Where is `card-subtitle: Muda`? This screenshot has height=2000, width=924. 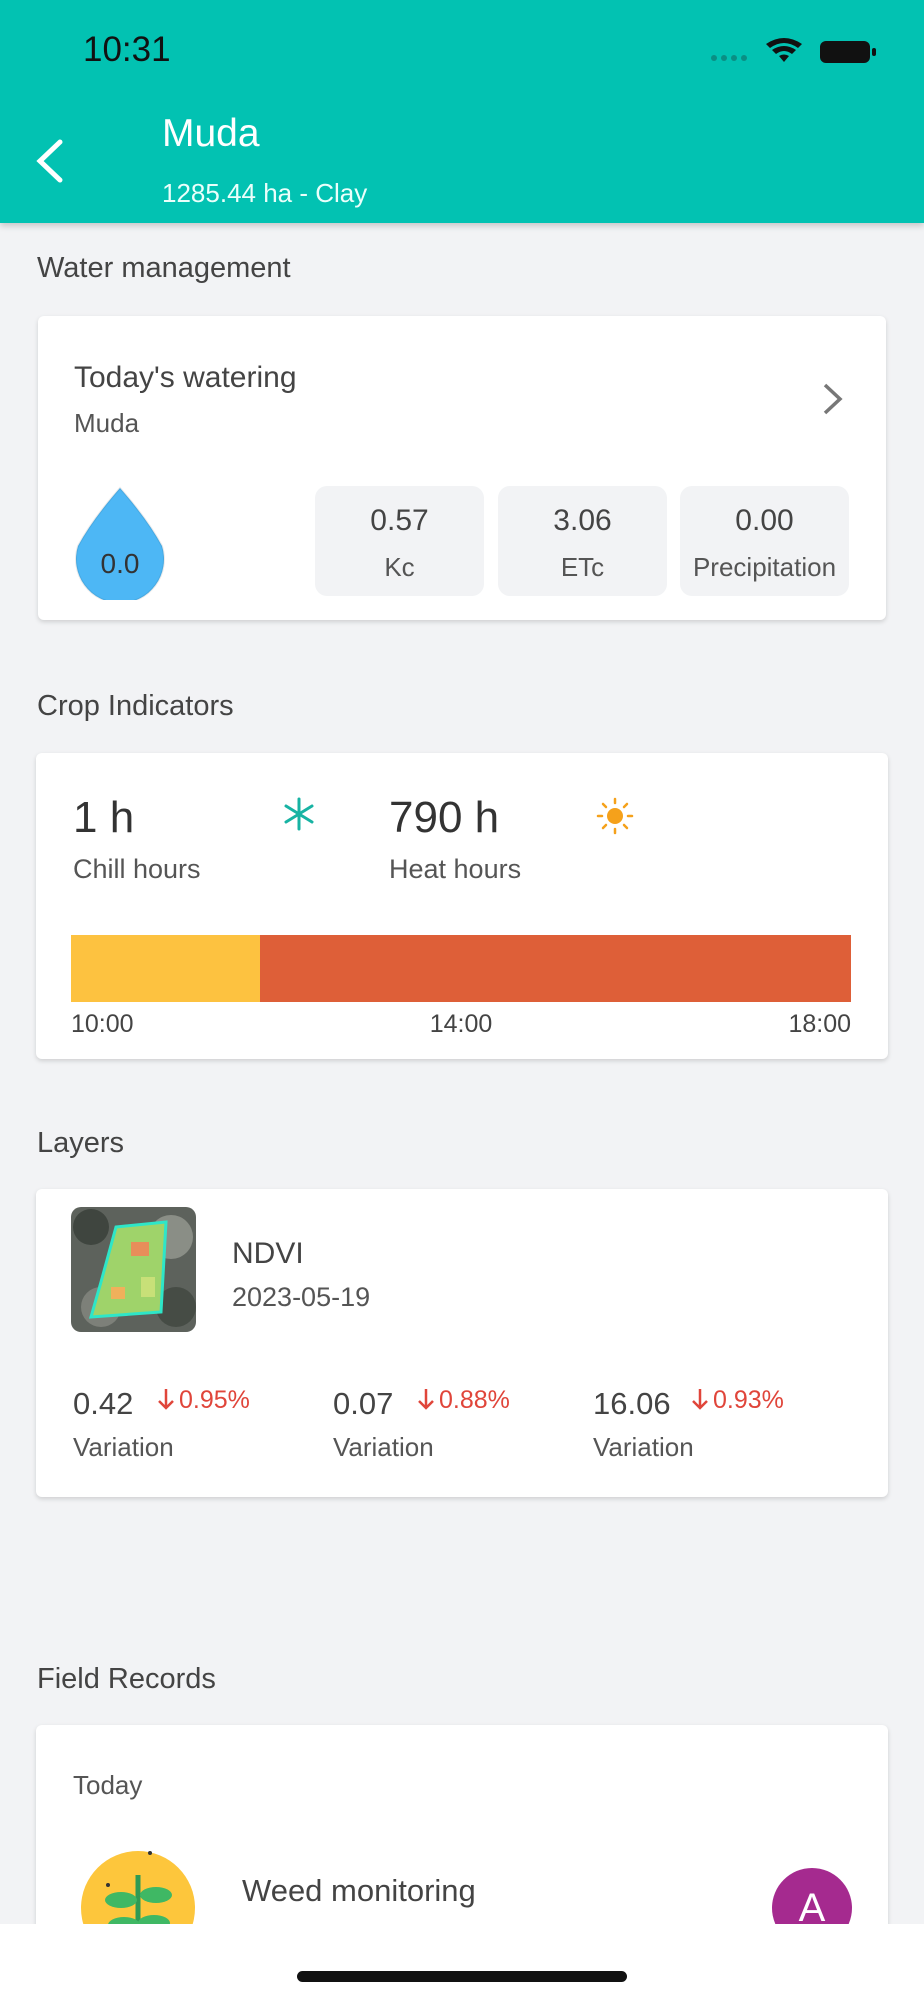 card-subtitle: Muda is located at coordinates (107, 423).